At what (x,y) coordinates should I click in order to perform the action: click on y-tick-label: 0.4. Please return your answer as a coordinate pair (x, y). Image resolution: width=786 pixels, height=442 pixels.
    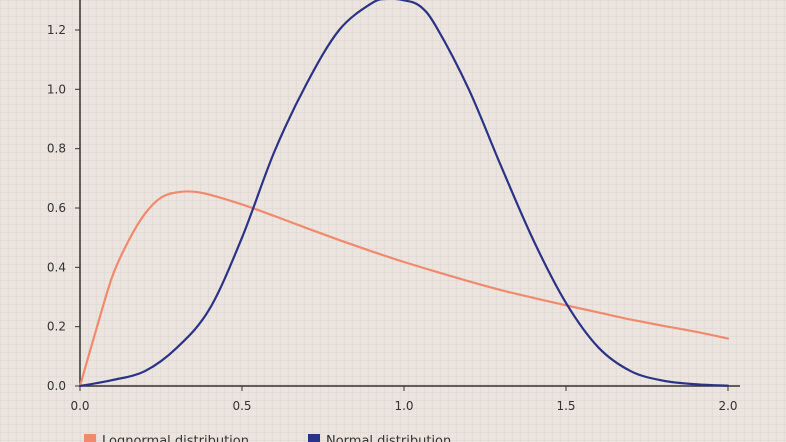
    Looking at the image, I should click on (56, 267).